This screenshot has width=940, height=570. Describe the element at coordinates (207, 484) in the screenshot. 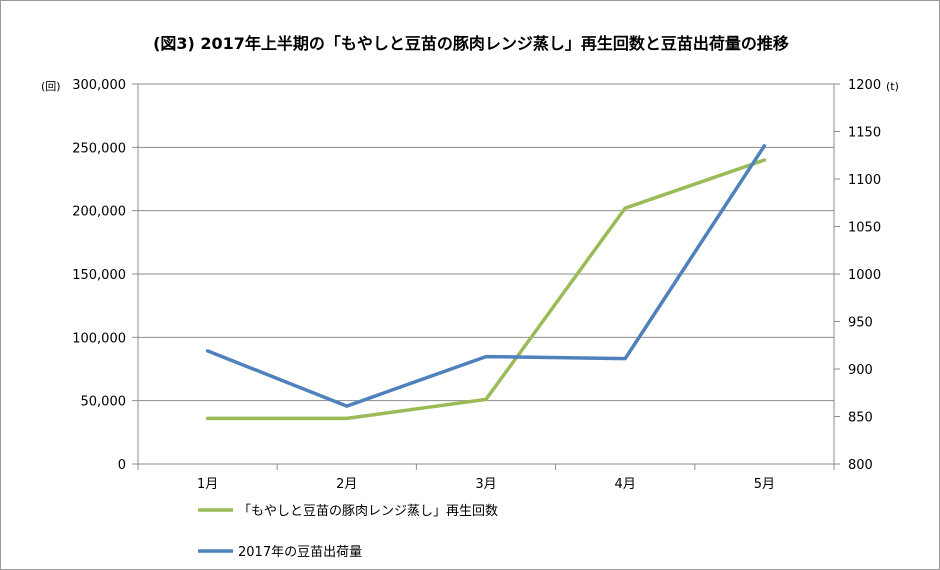

I see `x-tick-label: 1月` at that location.